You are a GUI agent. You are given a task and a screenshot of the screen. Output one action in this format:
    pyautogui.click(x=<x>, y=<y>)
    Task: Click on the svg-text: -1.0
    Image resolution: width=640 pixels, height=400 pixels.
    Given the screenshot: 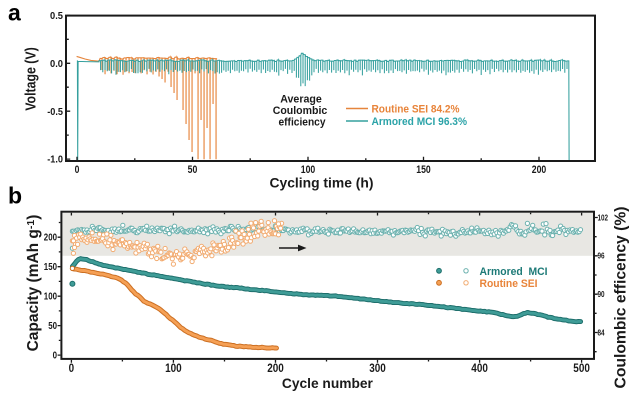 What is the action you would take?
    pyautogui.click(x=55, y=160)
    